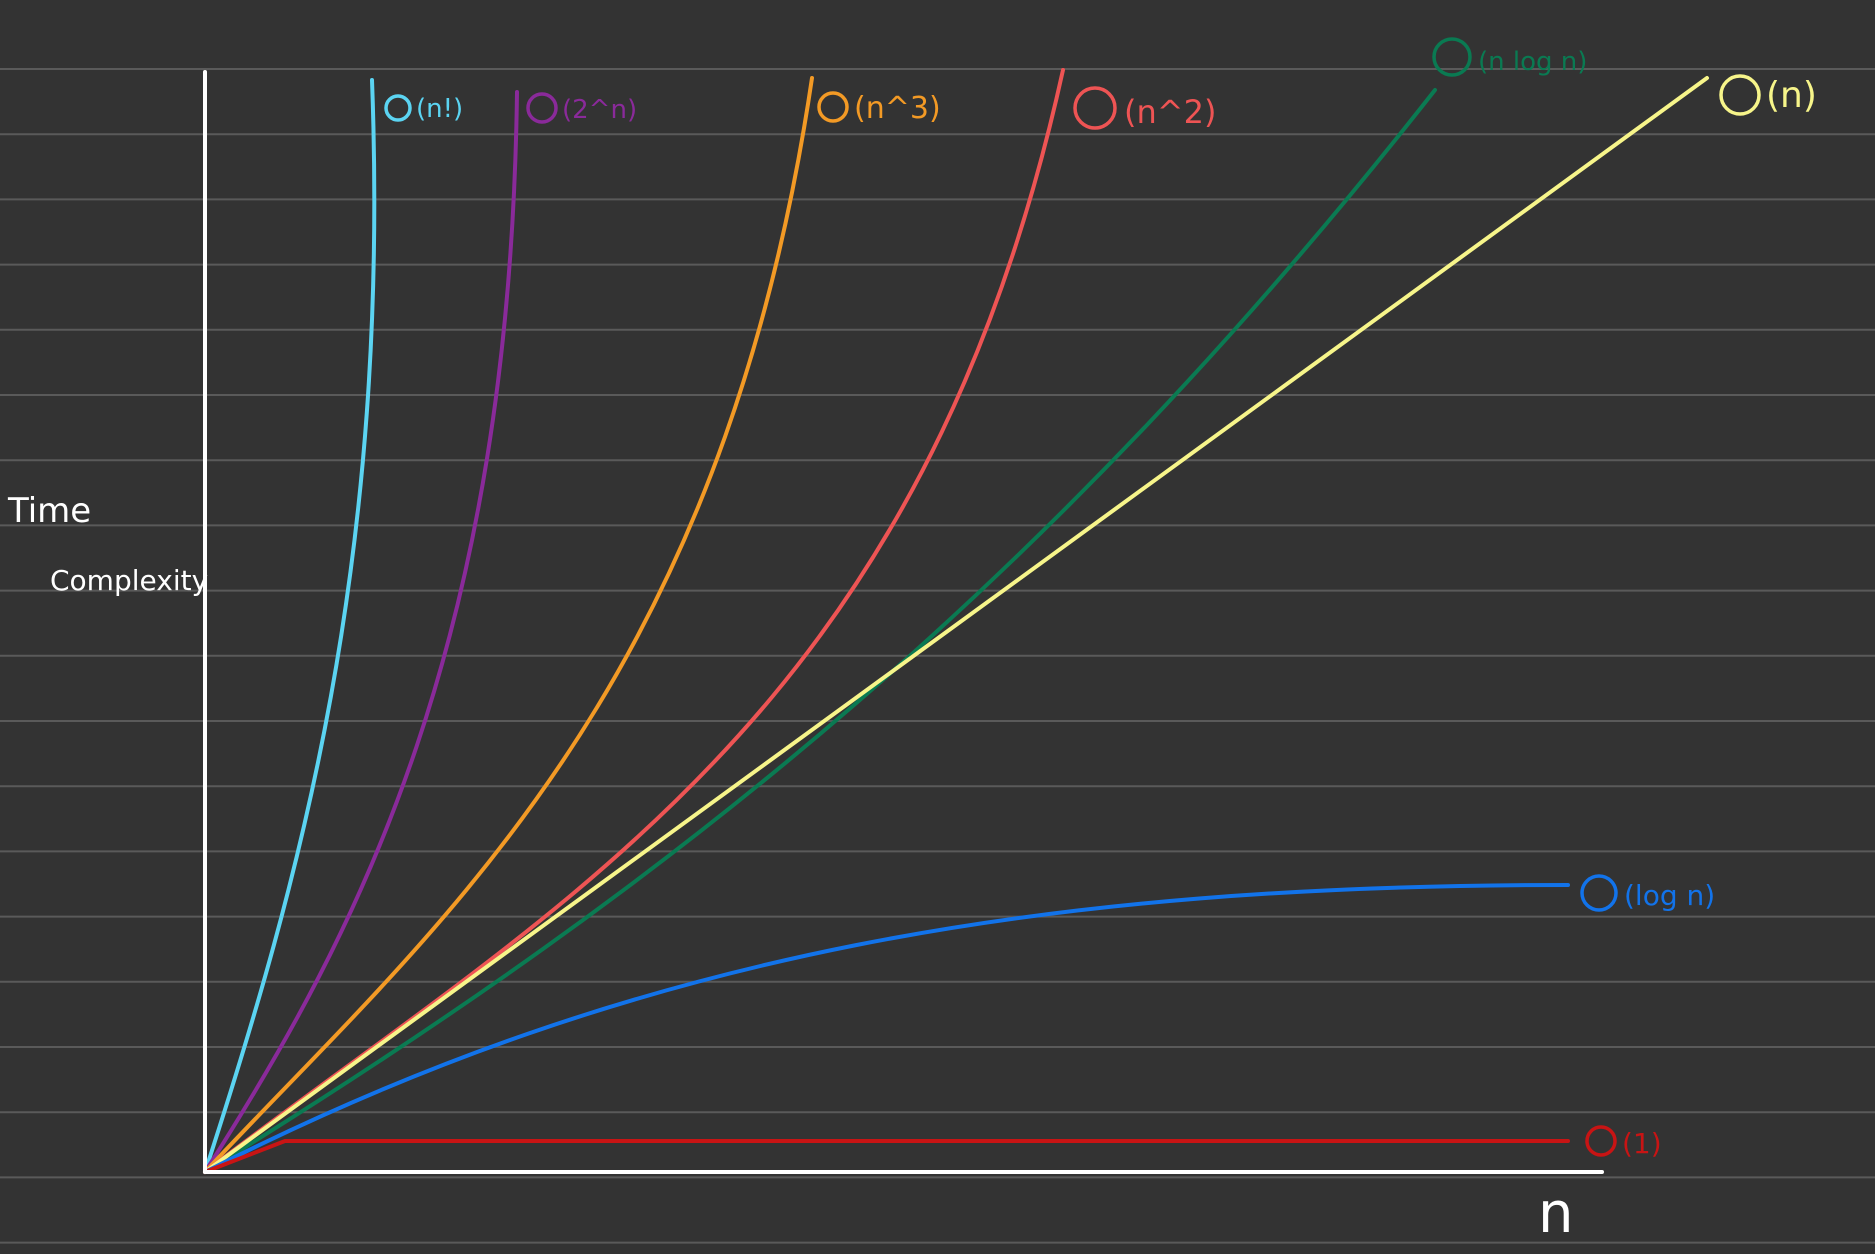 This screenshot has width=1875, height=1254. What do you see at coordinates (129, 580) in the screenshot?
I see `y-axis-label-line2: Complexity` at bounding box center [129, 580].